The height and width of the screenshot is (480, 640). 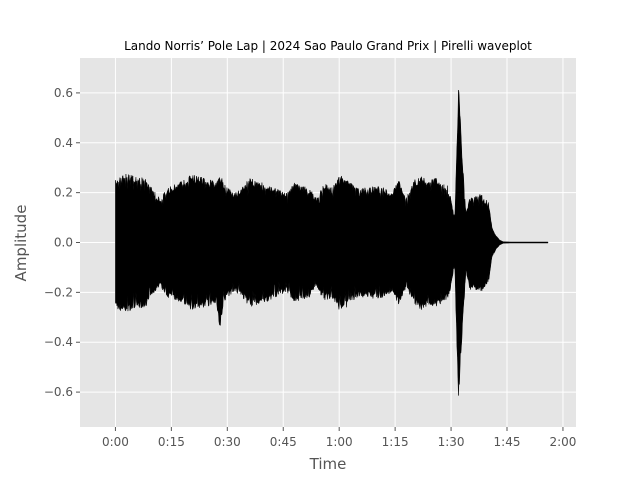 I want to click on x-tick-label: 1:45, so click(x=507, y=442).